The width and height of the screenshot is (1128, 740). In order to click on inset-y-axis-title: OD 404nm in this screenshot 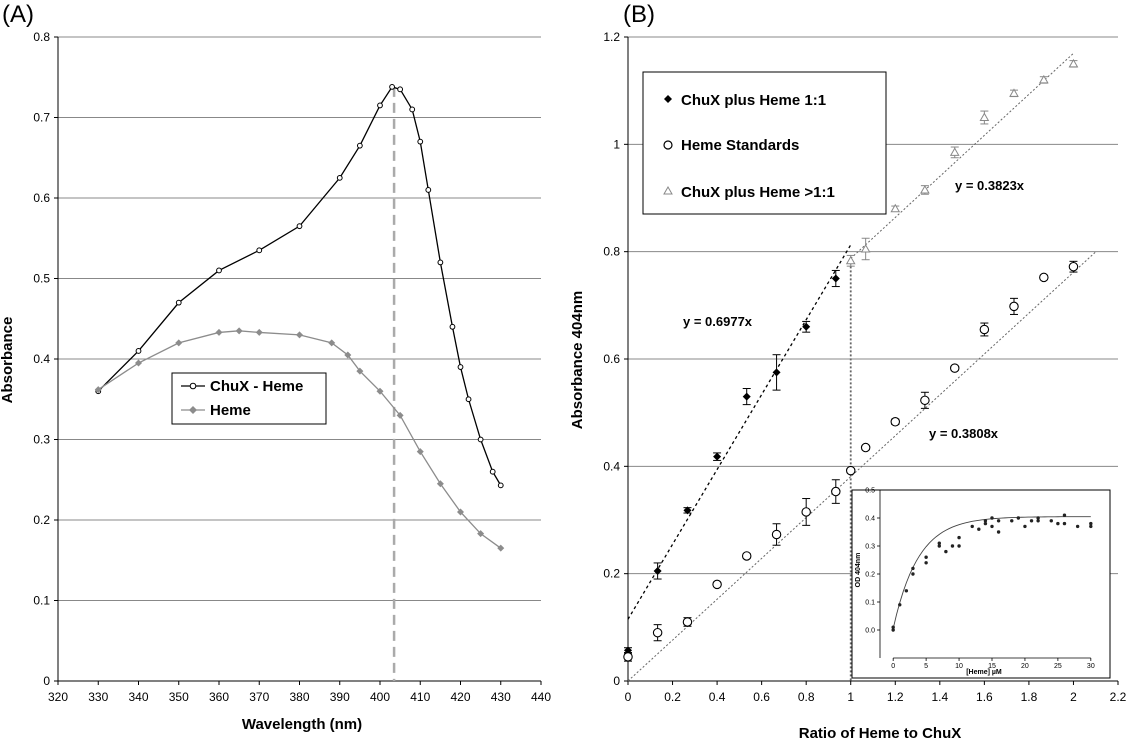, I will do `click(858, 570)`.